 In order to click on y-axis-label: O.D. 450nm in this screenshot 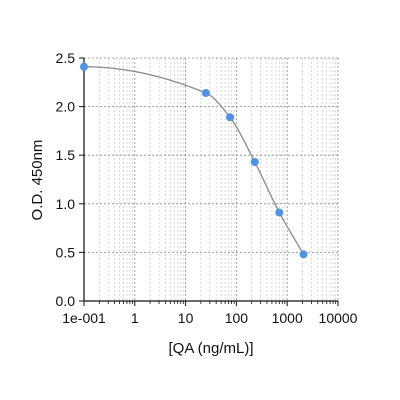, I will do `click(37, 180)`.